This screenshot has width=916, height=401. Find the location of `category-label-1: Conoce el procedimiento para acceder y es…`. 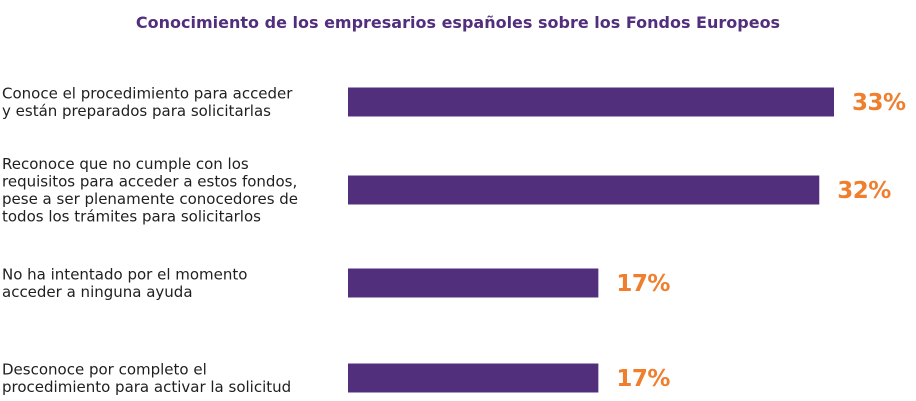

category-label-1: Conoce el procedimiento para acceder y es… is located at coordinates (147, 102).